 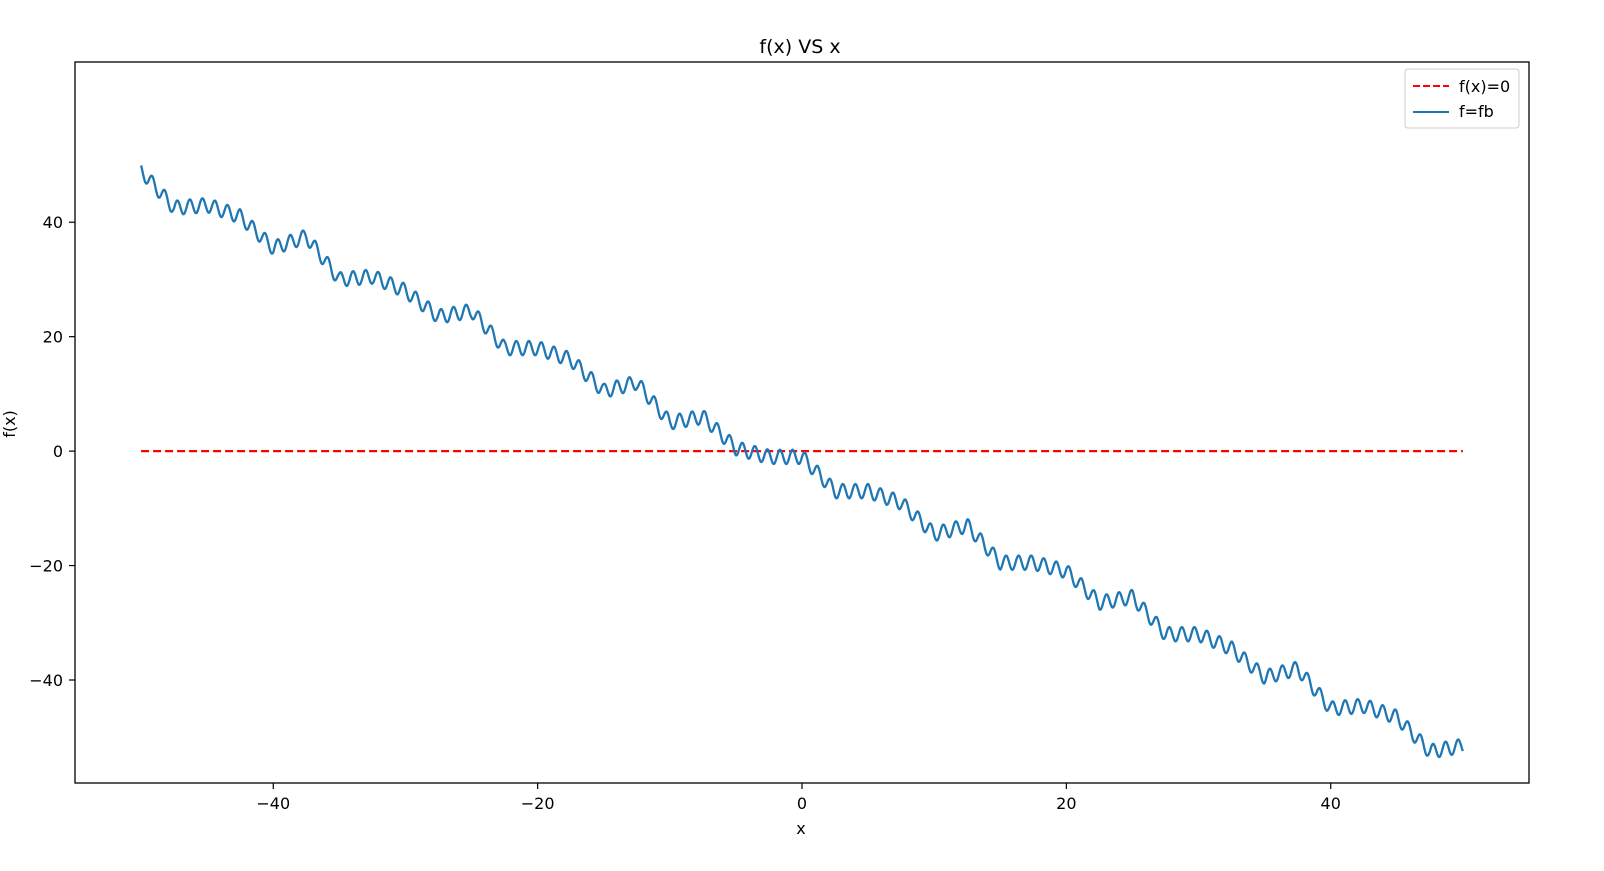 I want to click on y-tick-label: −40, so click(x=46, y=680).